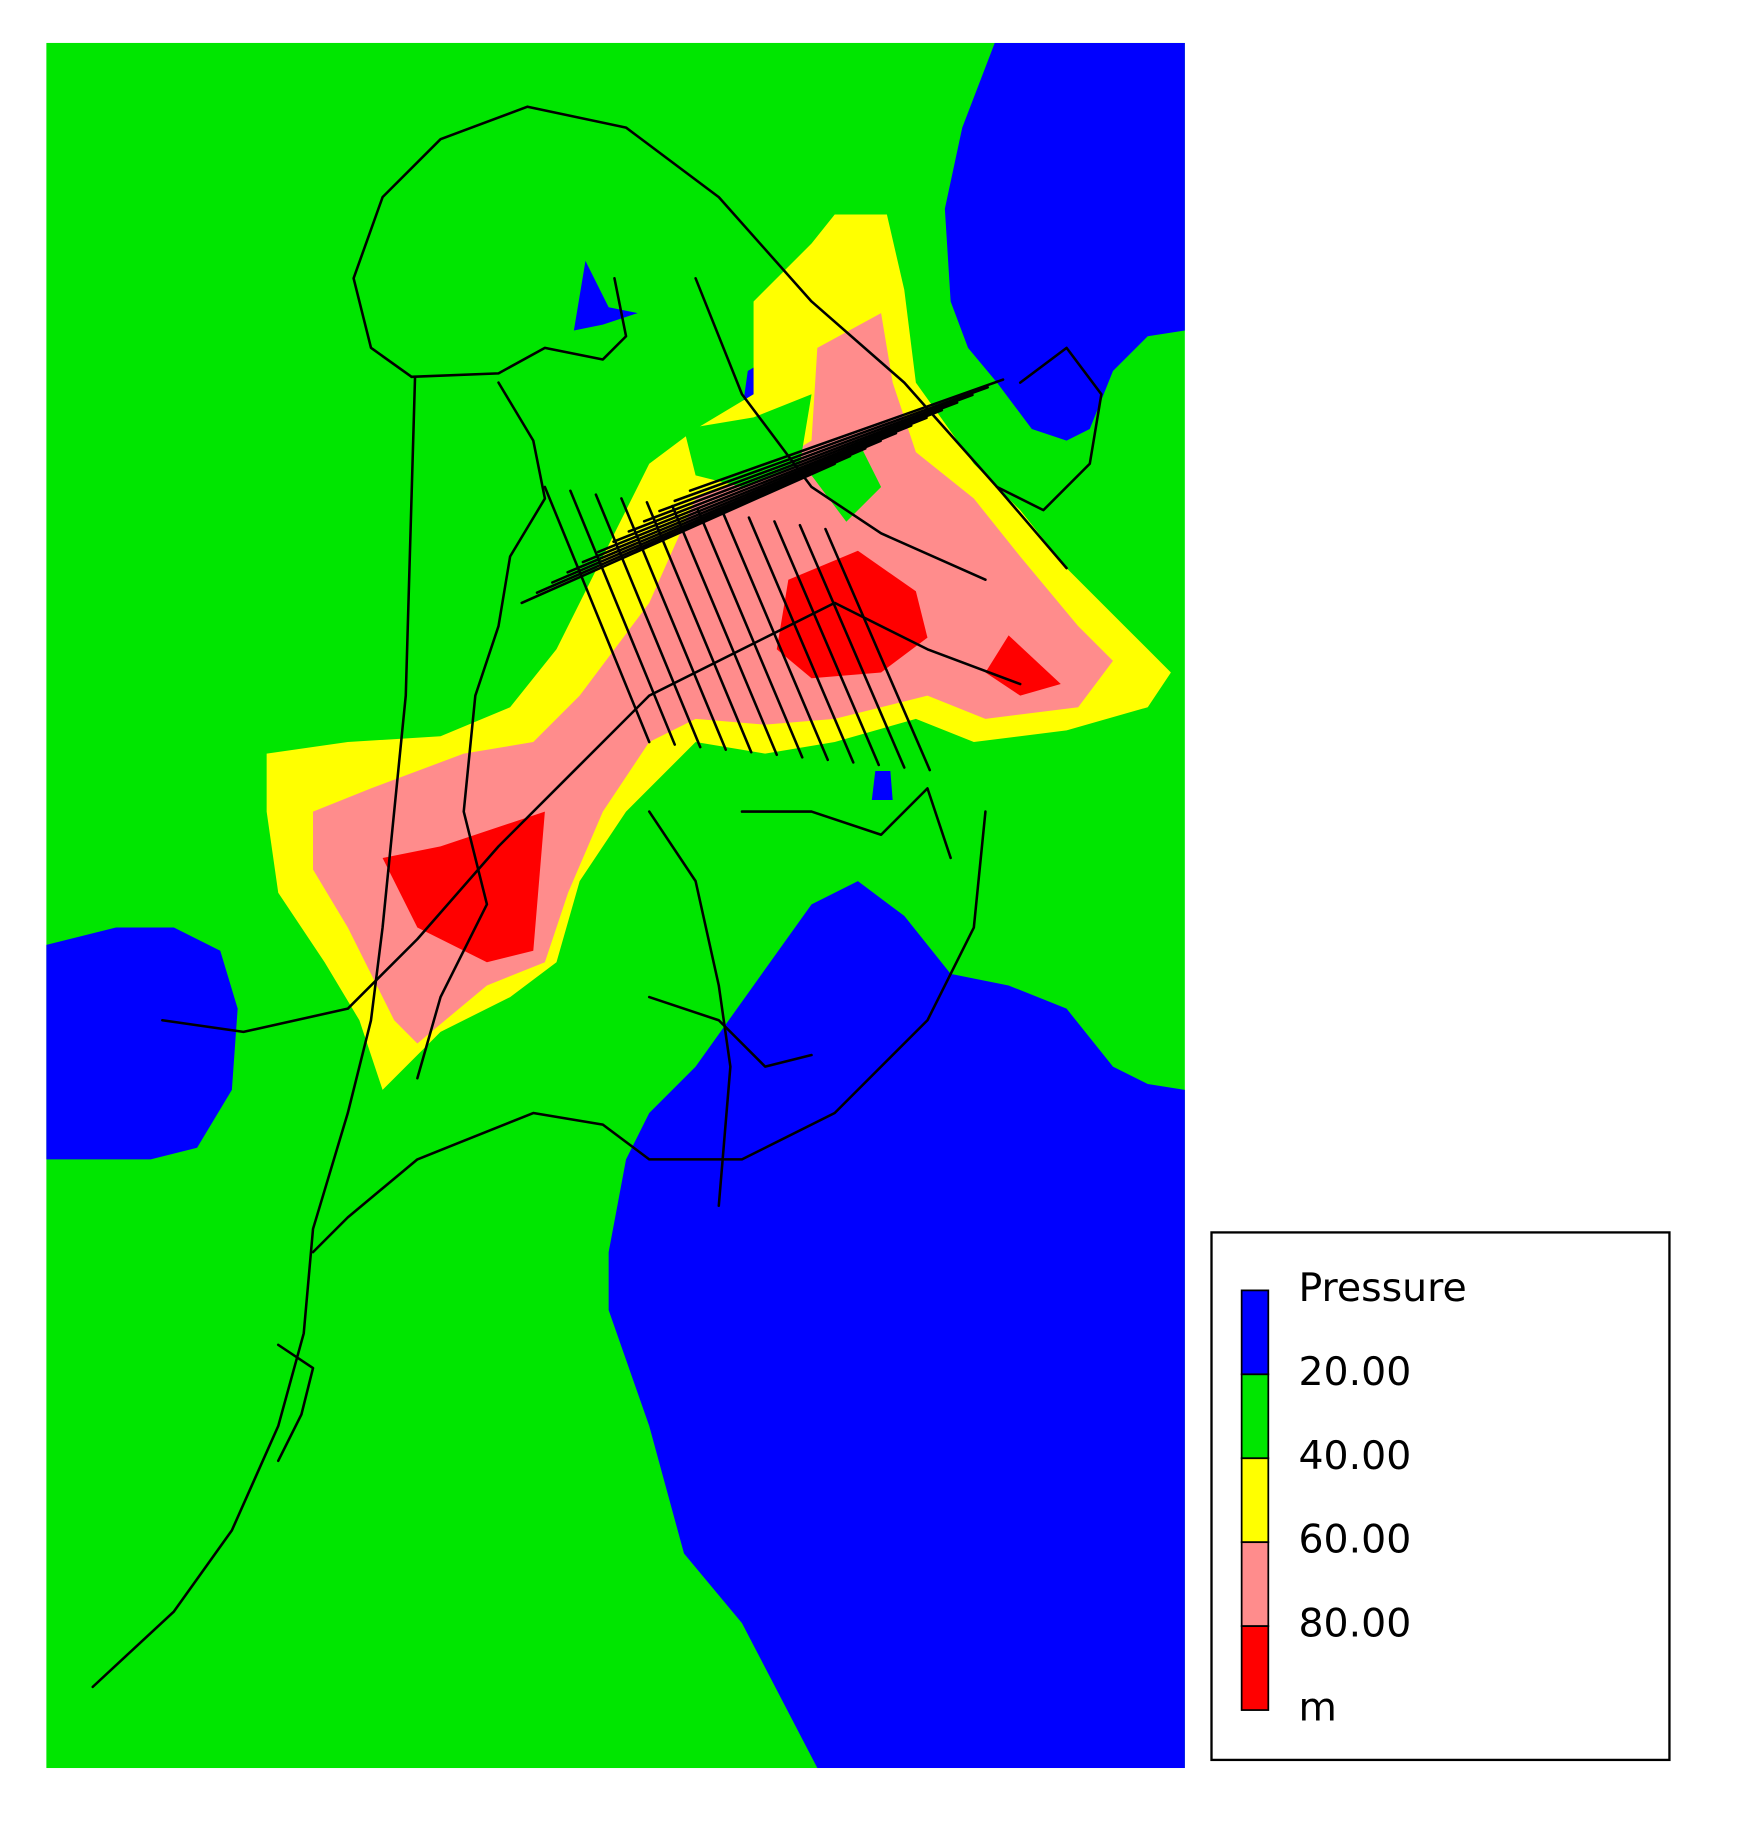 This screenshot has height=1833, width=1739. What do you see at coordinates (1354, 1624) in the screenshot?
I see `legend-break-label: 80.00` at bounding box center [1354, 1624].